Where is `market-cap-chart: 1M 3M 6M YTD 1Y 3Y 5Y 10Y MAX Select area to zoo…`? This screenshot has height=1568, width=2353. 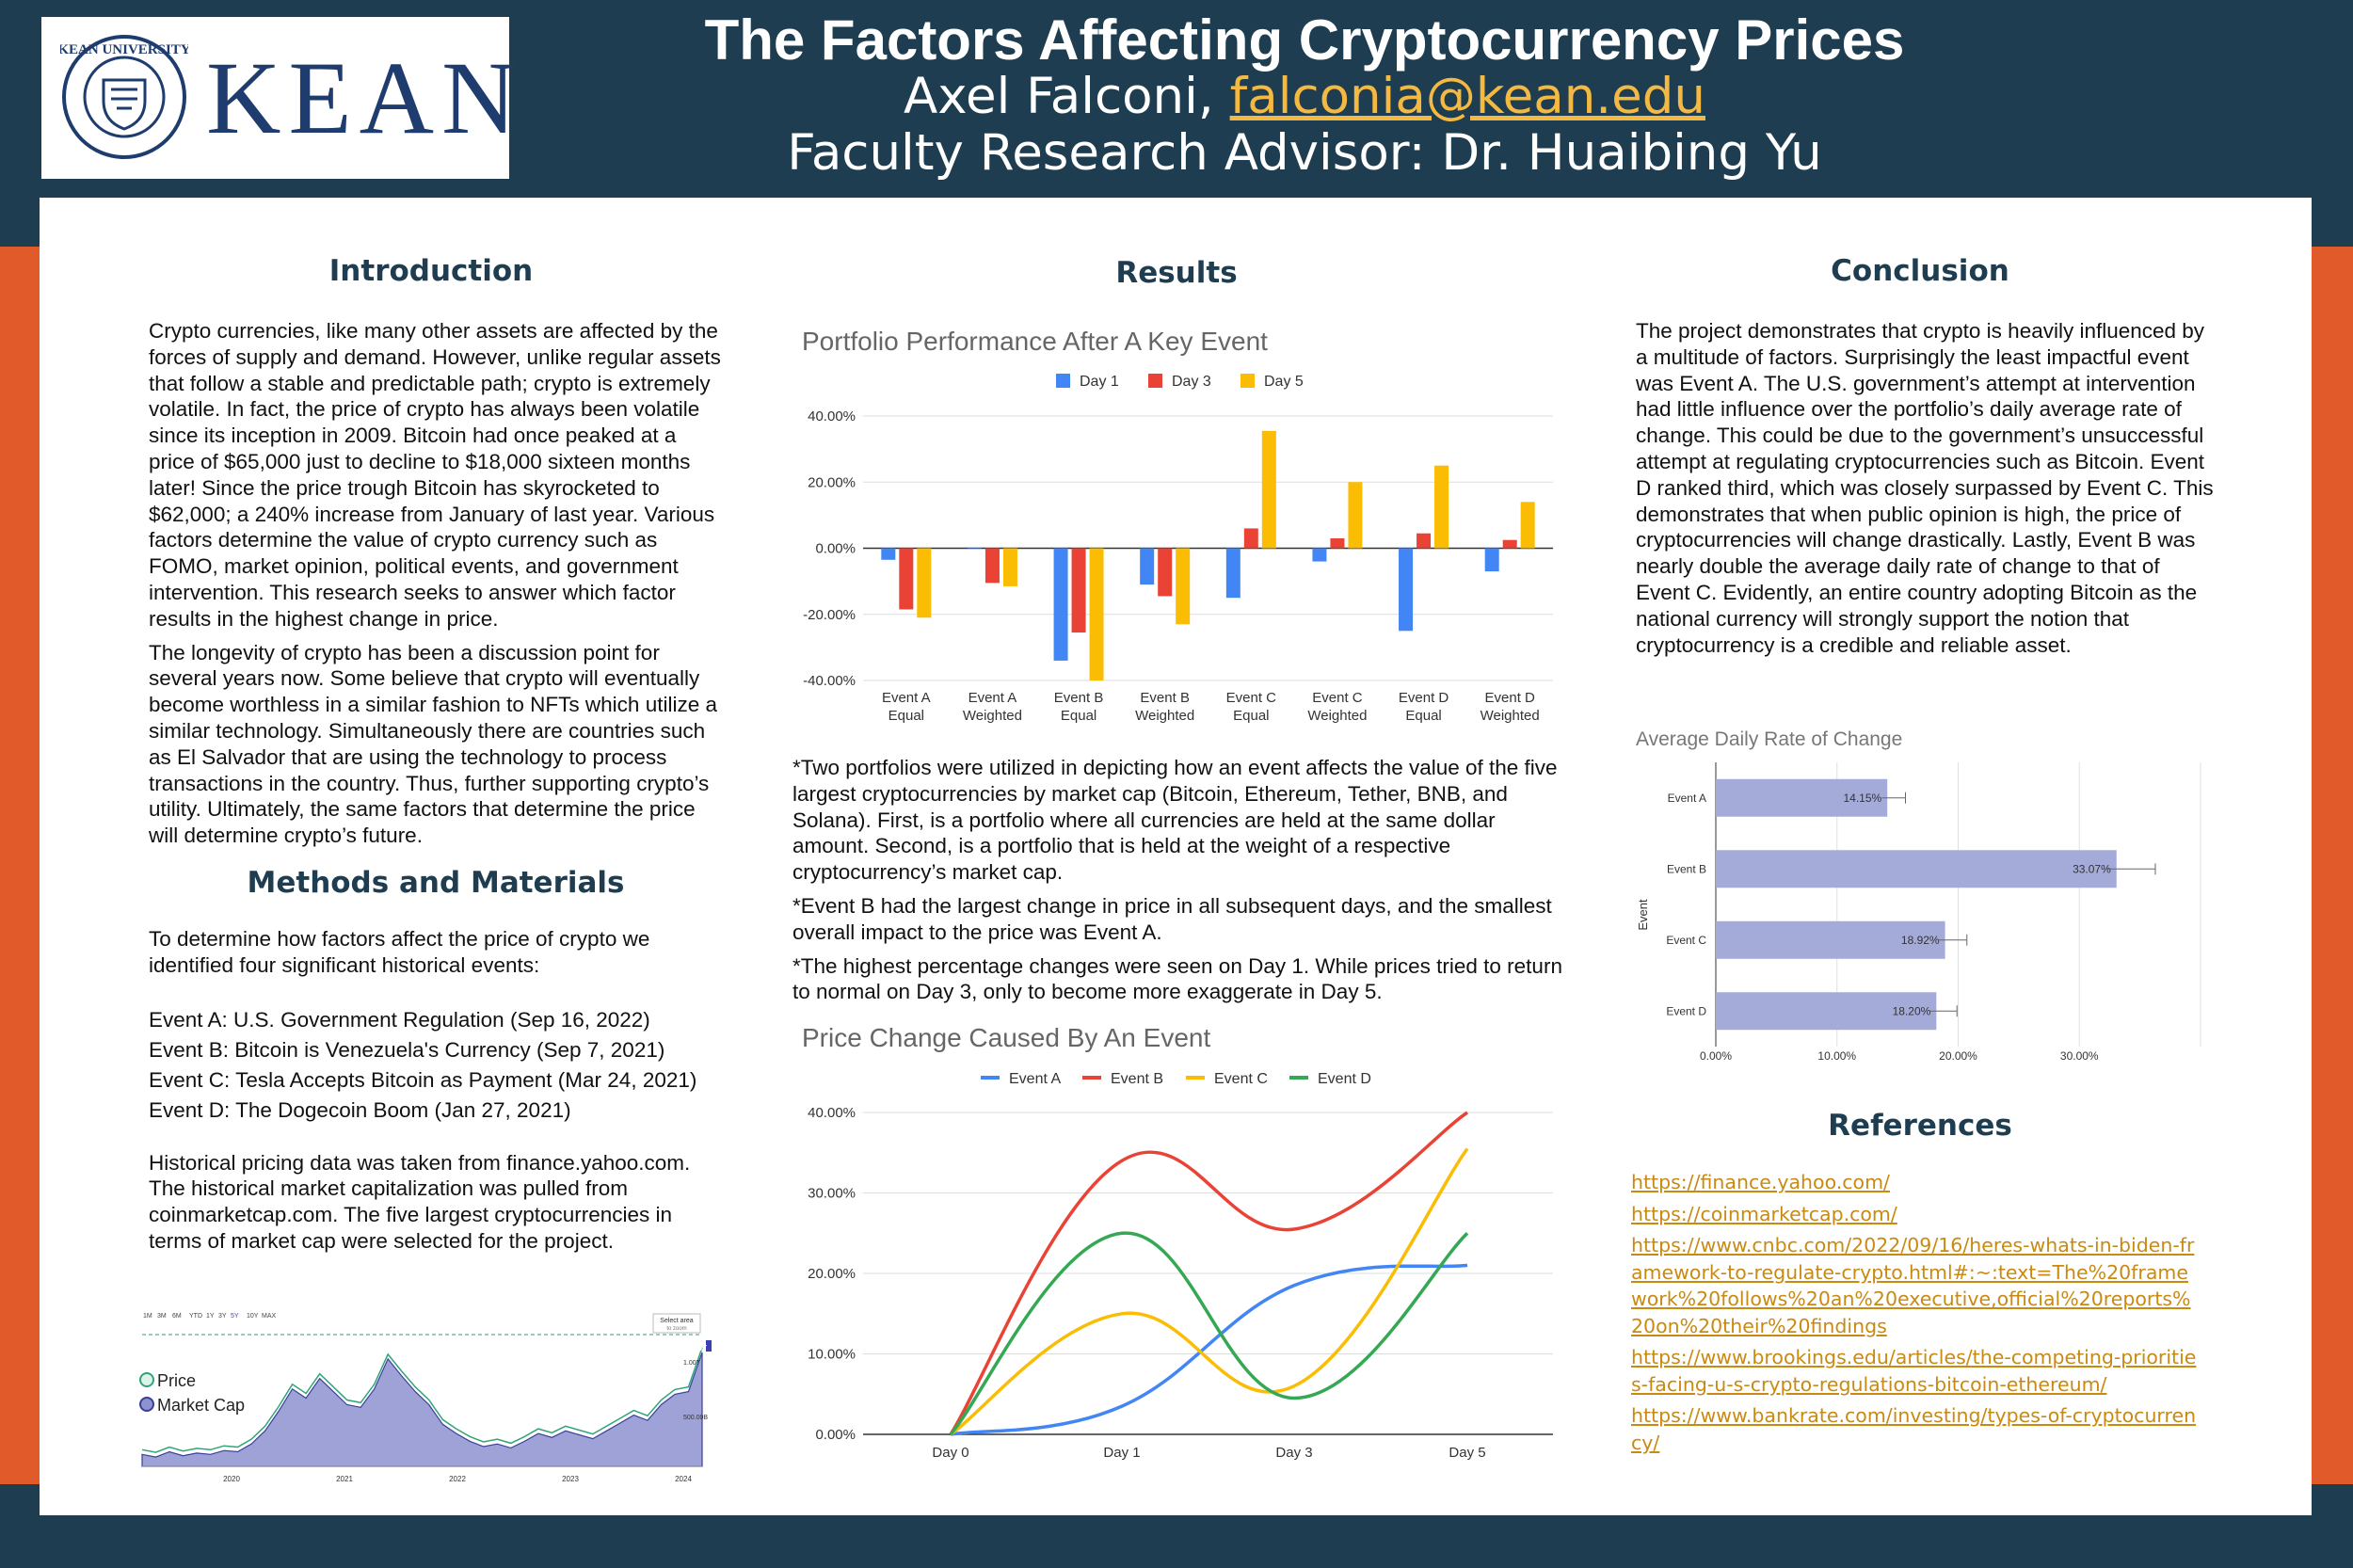 market-cap-chart: 1M 3M 6M YTD 1Y 3Y 5Y 10Y MAX Select area to zoo… is located at coordinates (424, 1397).